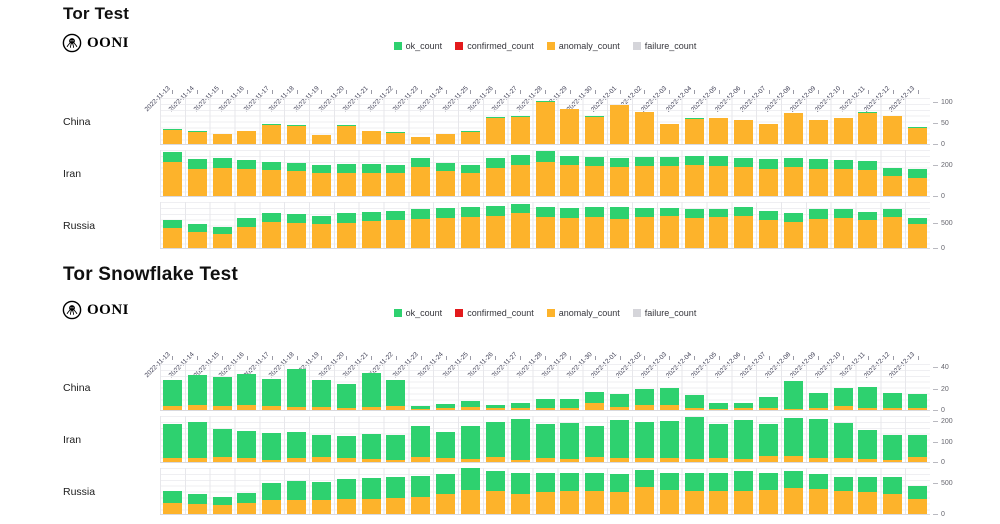 This screenshot has width=1000, height=524. What do you see at coordinates (494, 46) in the screenshot?
I see `legend-item-confirmed_count: confirmed_count` at bounding box center [494, 46].